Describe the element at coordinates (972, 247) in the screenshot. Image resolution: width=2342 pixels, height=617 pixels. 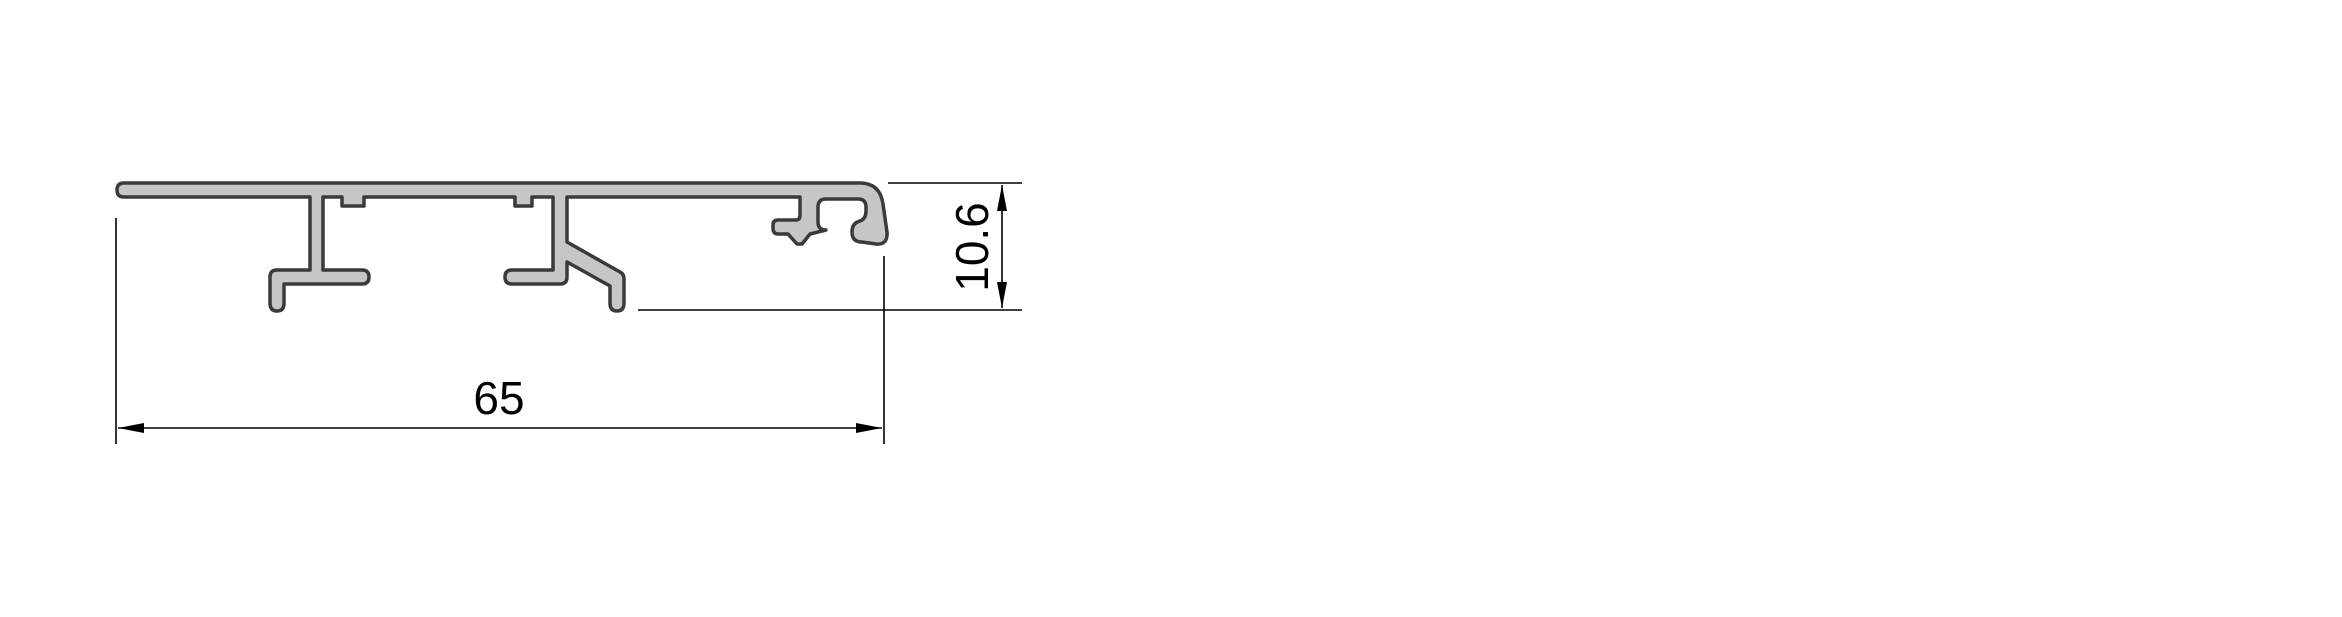
I see `height-dimension-label: 10.6` at that location.